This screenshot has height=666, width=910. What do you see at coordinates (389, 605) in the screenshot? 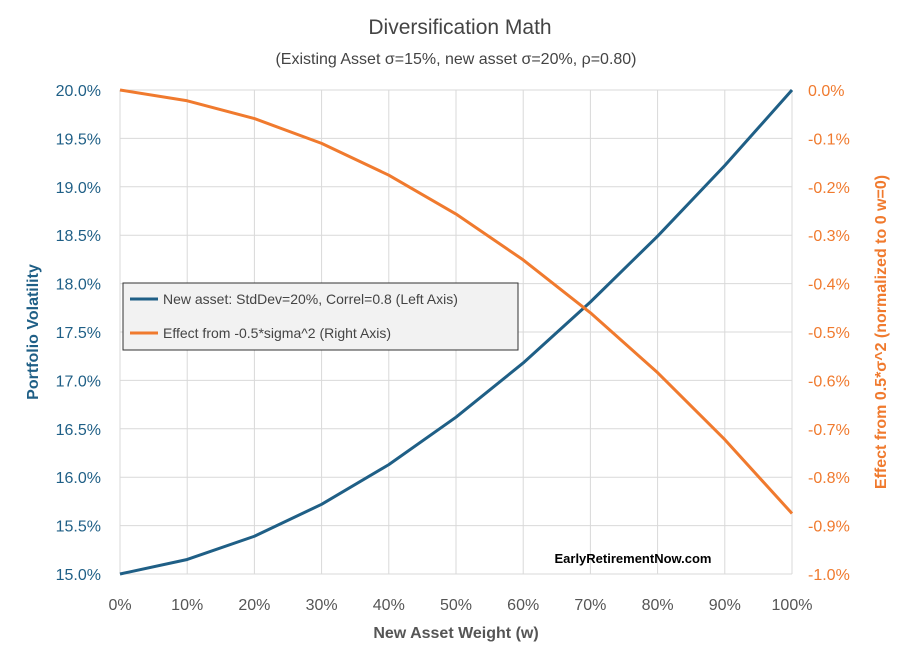
I see `x-tick-label: 40%` at bounding box center [389, 605].